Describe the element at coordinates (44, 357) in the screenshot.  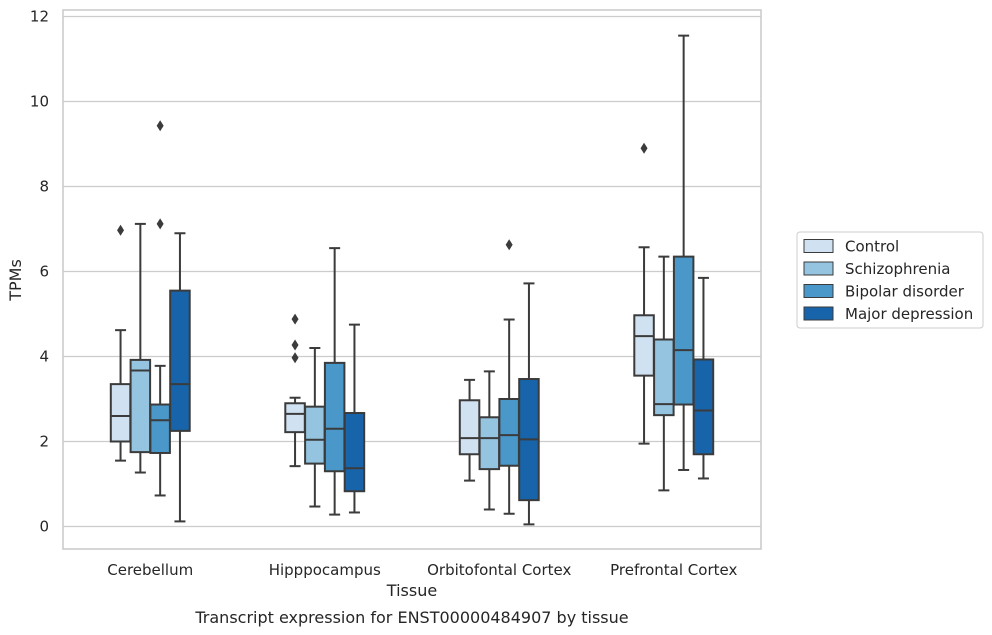
I see `y-tick-label: 4` at that location.